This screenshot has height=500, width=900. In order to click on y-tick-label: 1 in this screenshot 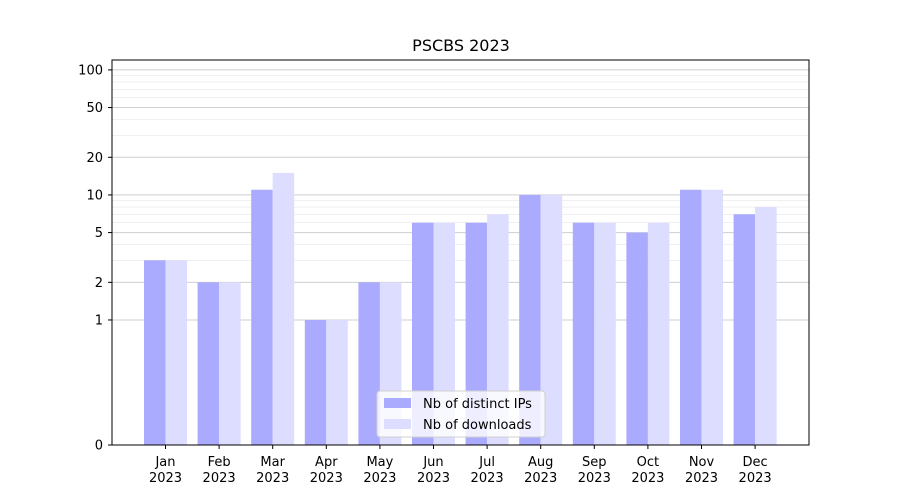, I will do `click(99, 320)`.